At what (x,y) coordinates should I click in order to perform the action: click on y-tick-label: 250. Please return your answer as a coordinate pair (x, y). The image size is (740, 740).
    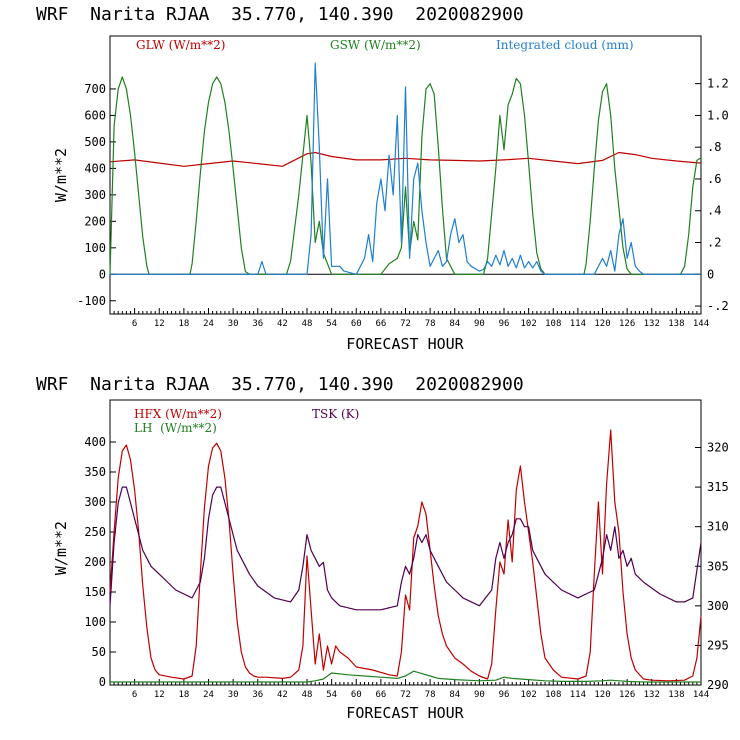
    Looking at the image, I should click on (95, 532).